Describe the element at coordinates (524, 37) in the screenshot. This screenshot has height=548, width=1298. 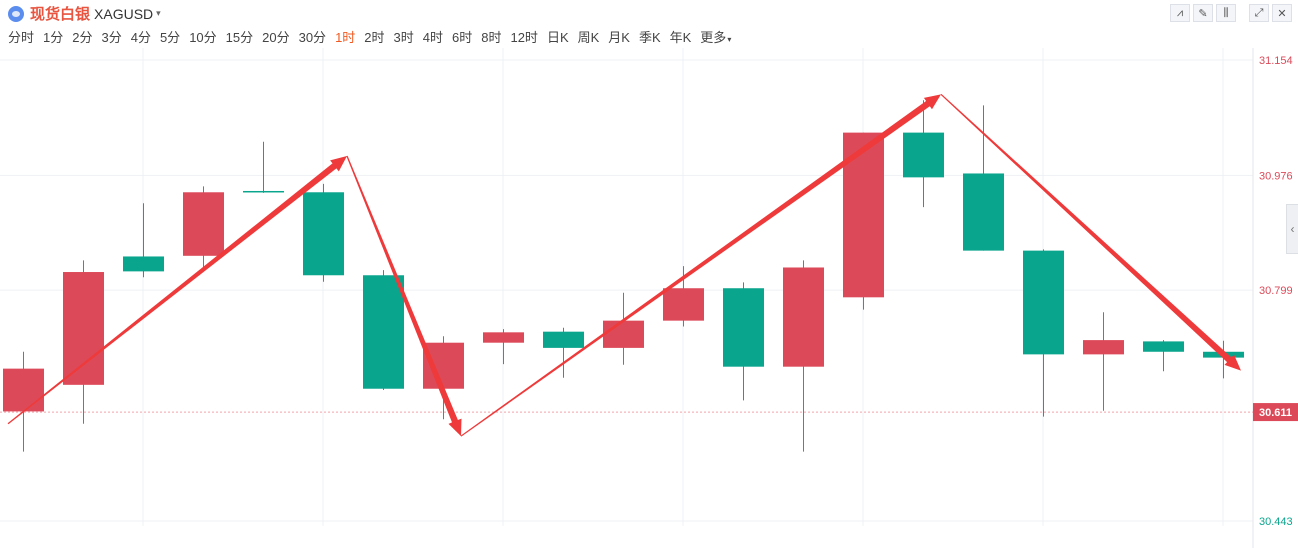
I see `period-tab: 12时` at that location.